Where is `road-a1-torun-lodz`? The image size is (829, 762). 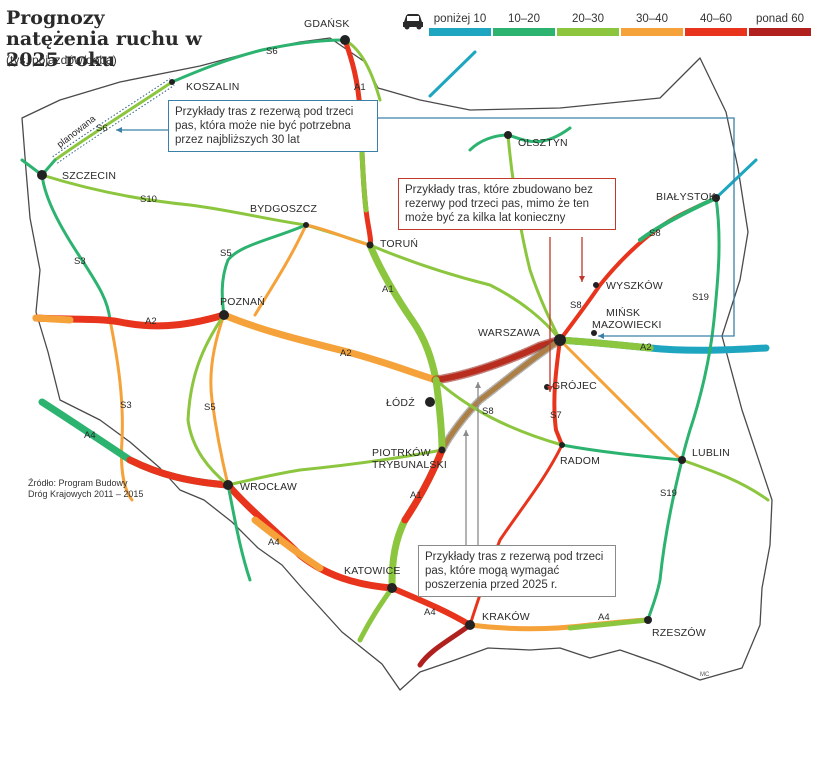 road-a1-torun-lodz is located at coordinates (403, 312).